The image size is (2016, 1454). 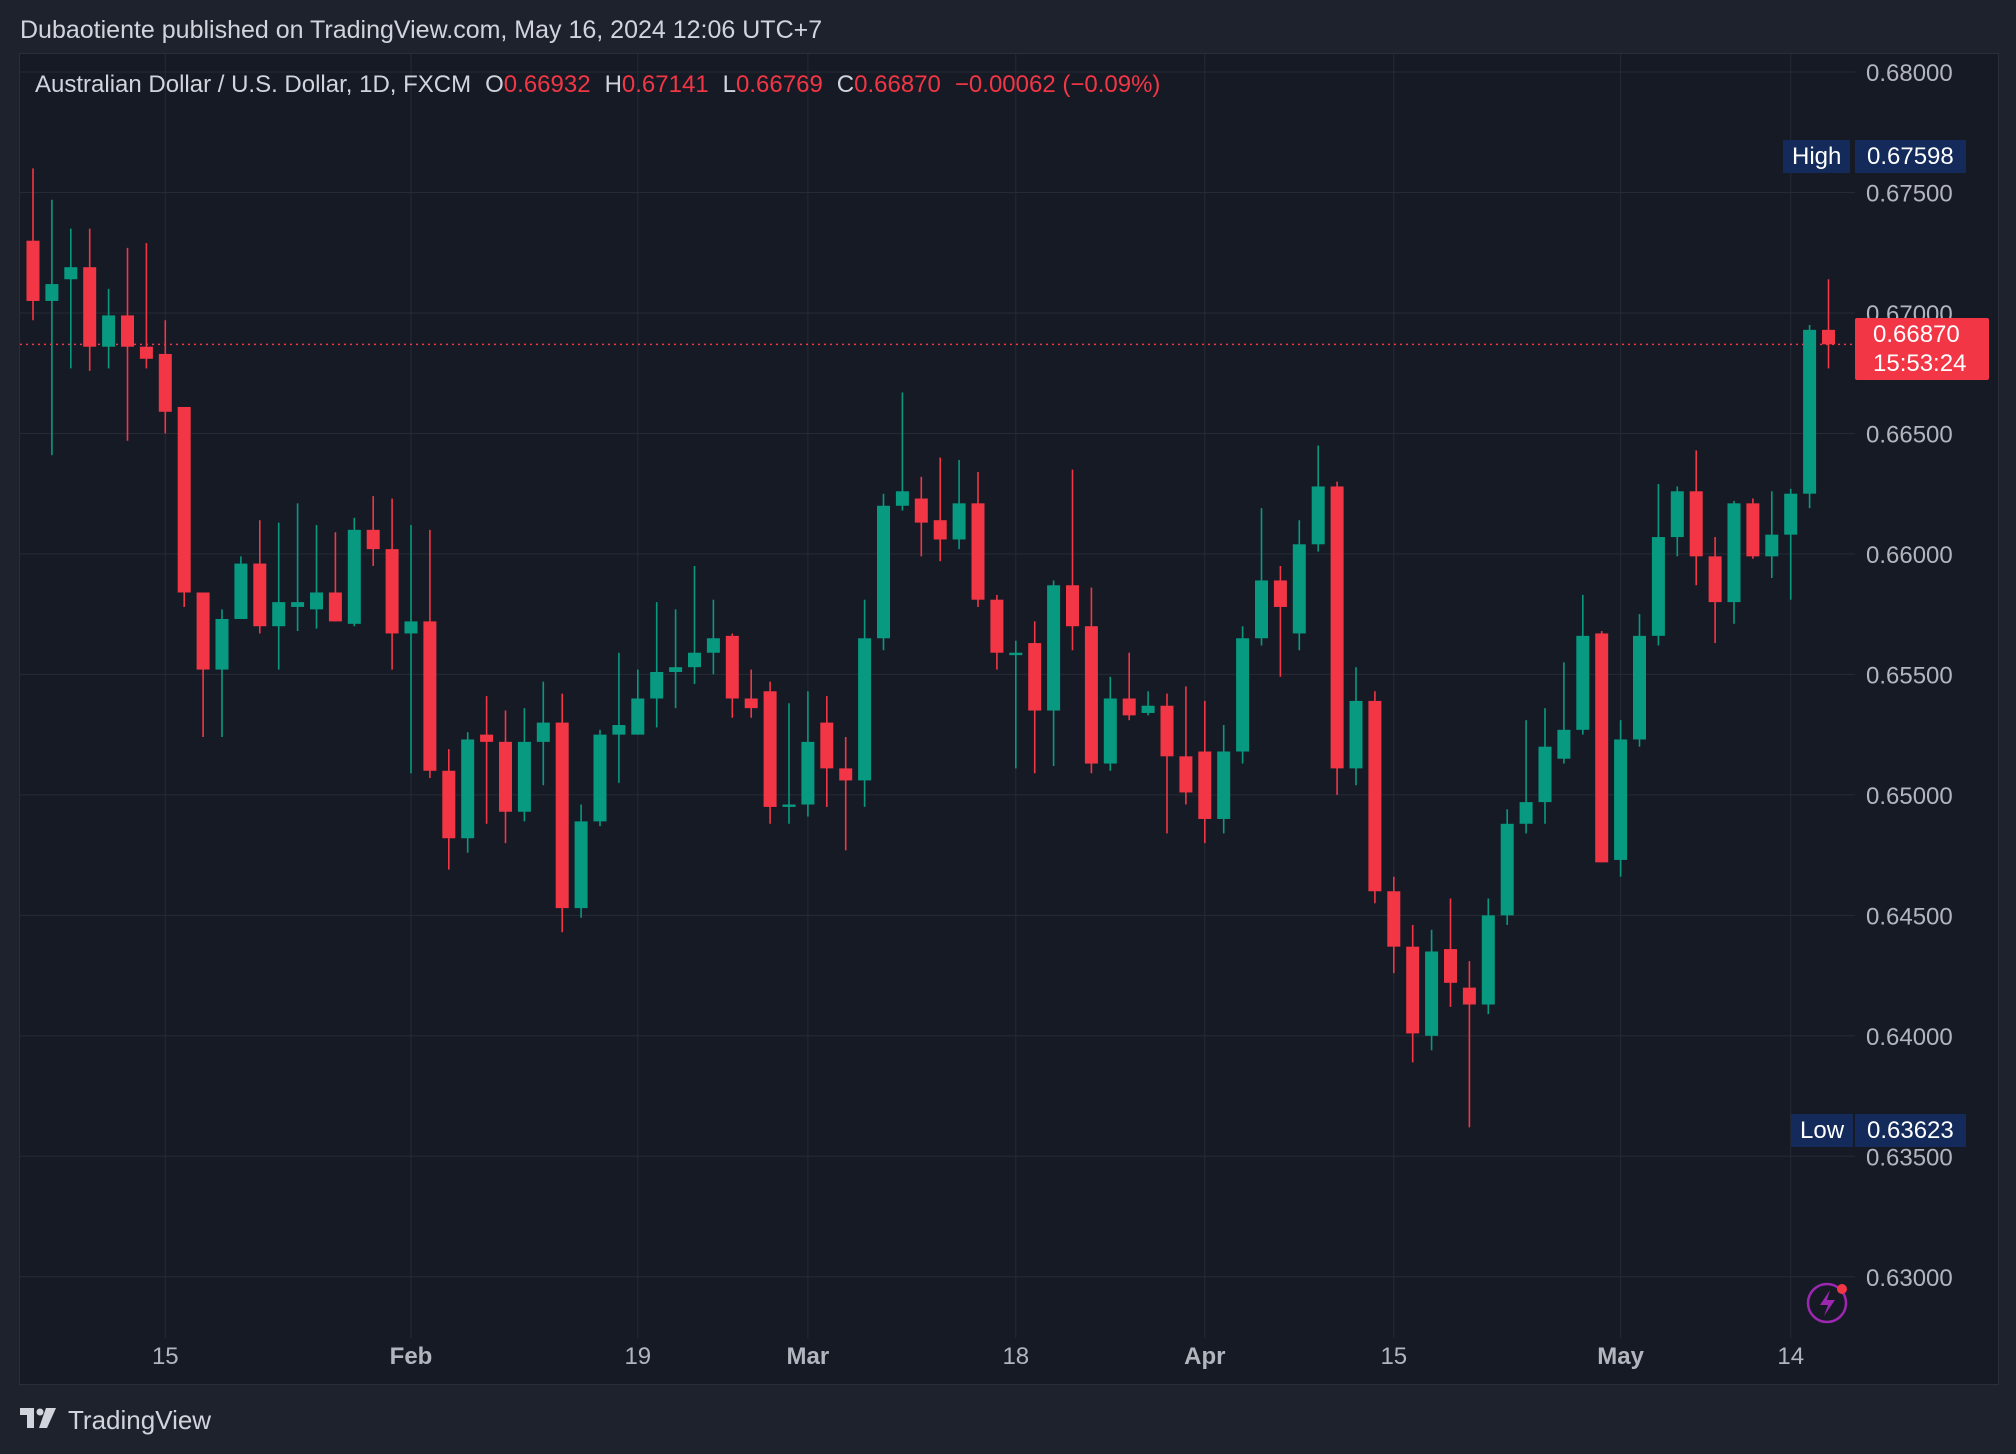 I want to click on y-tick-label: 0.68000, so click(x=1909, y=73).